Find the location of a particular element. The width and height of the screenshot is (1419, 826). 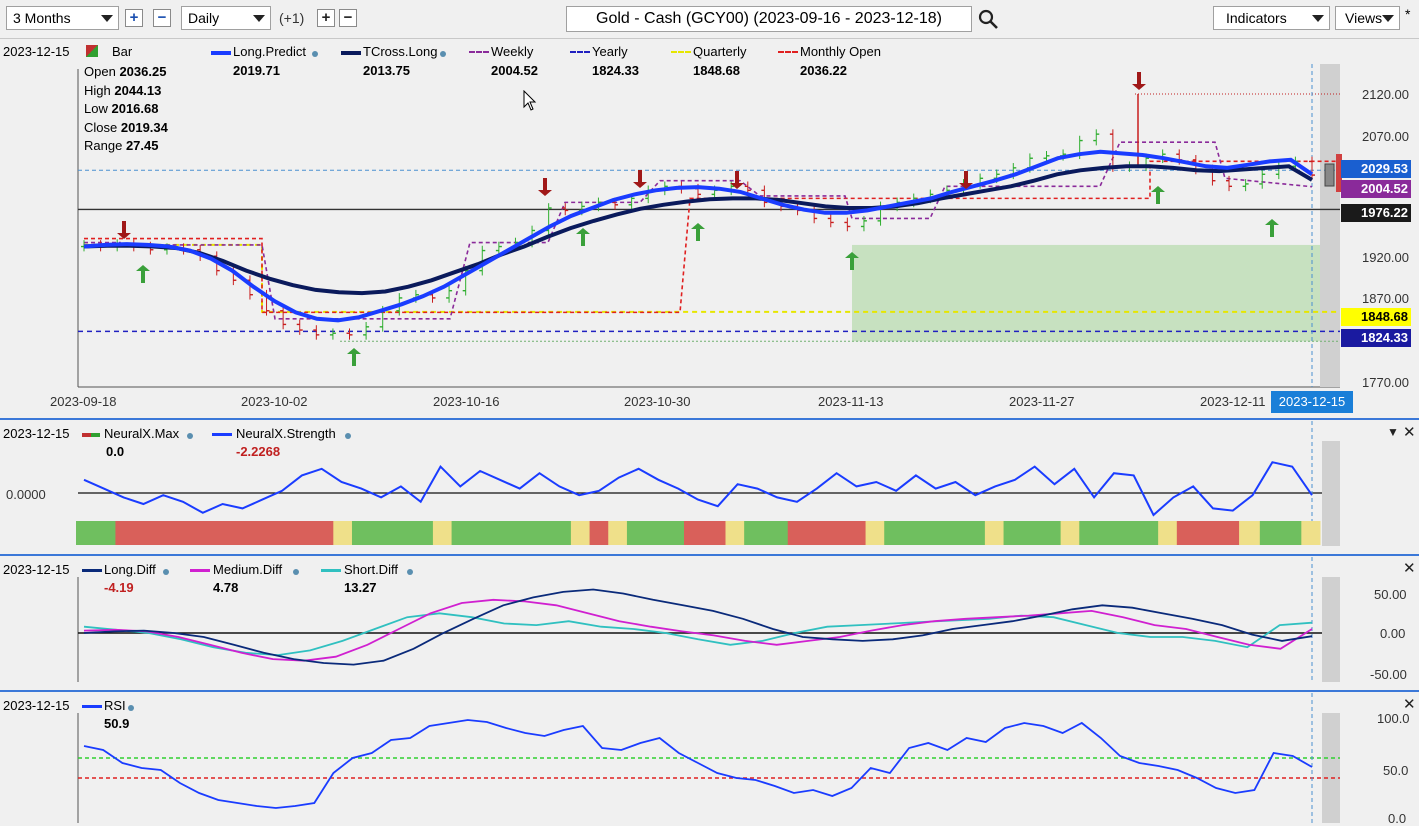

neuralx-strength-label: NeuralX.Strength is located at coordinates (286, 433).